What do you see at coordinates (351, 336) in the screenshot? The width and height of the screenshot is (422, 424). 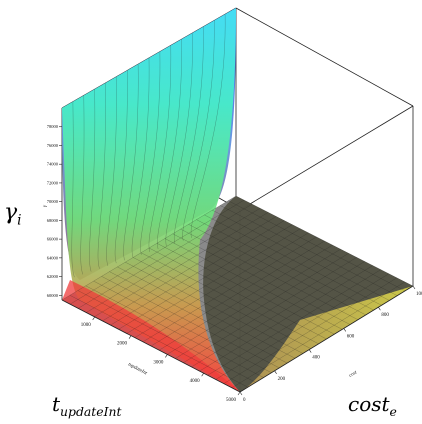 I see `y-tick-label: 600` at bounding box center [351, 336].